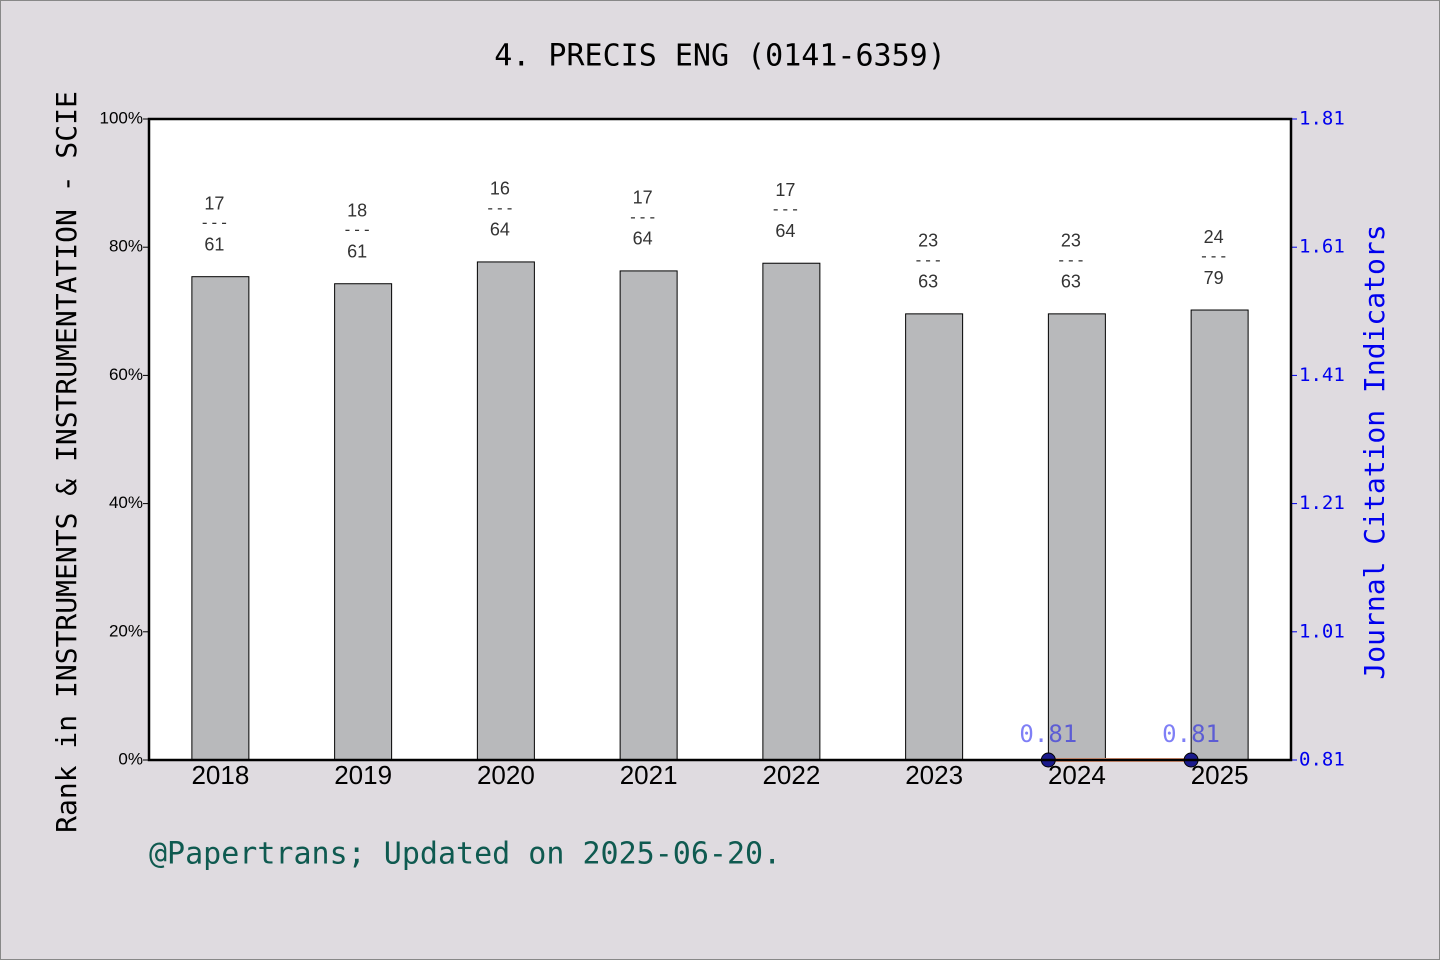 Image resolution: width=1440 pixels, height=960 pixels. I want to click on x-tick-label: 2019, so click(363, 775).